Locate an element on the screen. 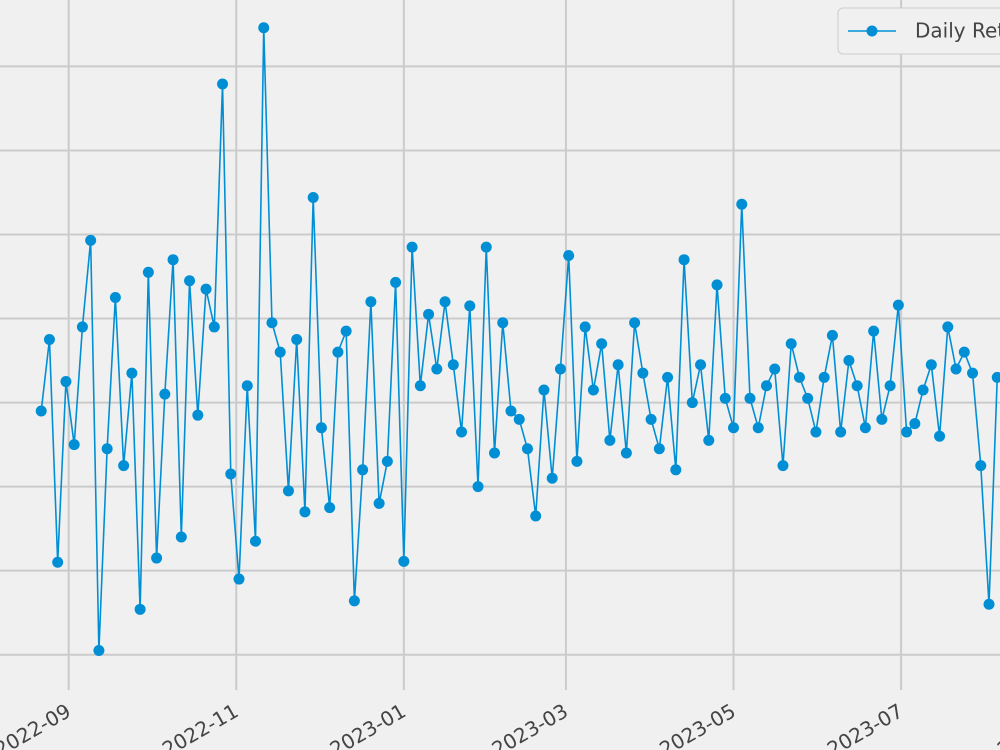  legend-box is located at coordinates (918, 31).